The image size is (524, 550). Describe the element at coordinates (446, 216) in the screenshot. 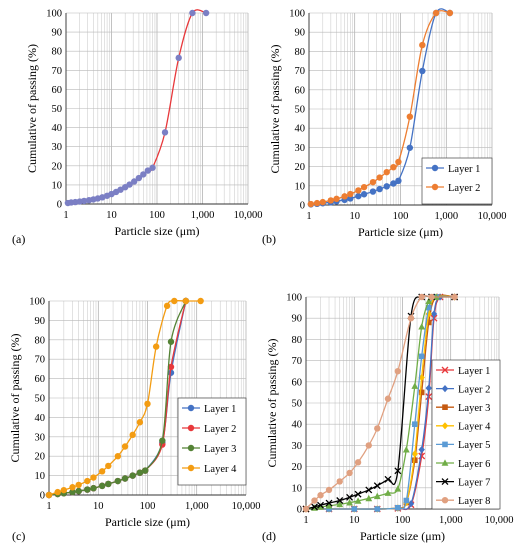

I see `x-tick-label: 1,000` at that location.